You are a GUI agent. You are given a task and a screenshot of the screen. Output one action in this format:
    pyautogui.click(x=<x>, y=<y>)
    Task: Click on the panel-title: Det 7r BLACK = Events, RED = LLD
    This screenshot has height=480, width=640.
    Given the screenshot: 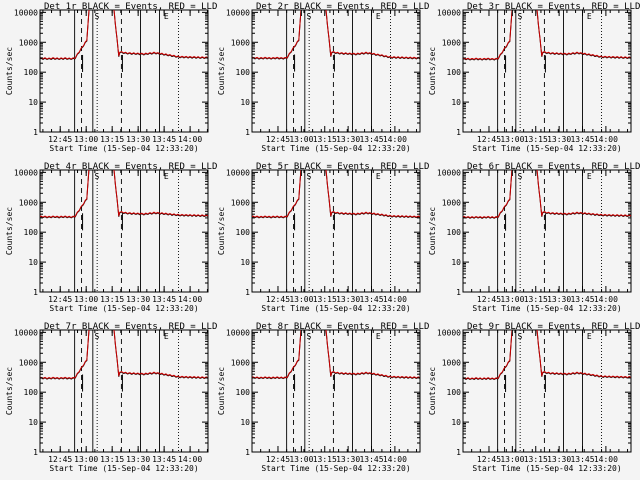 What is the action you would take?
    pyautogui.click(x=130, y=327)
    